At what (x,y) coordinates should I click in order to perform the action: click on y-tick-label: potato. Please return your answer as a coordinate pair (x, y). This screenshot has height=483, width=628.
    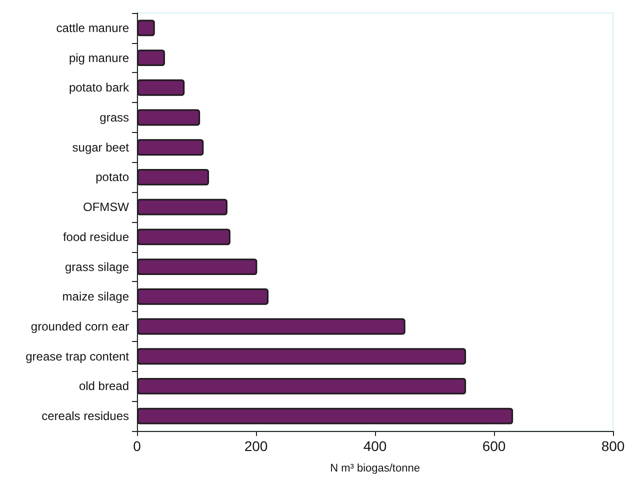
    Looking at the image, I should click on (113, 177).